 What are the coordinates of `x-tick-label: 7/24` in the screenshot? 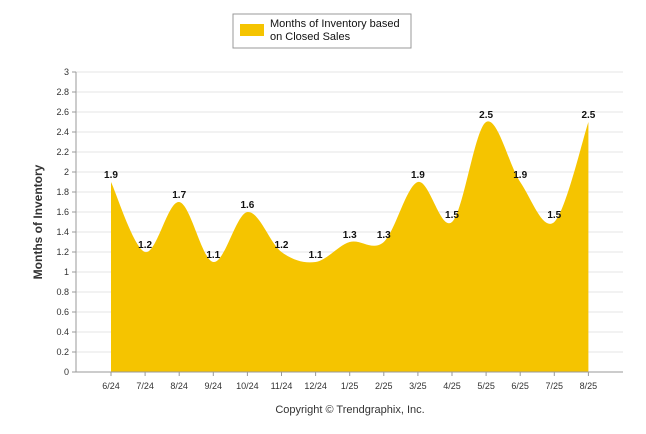 It's located at (145, 386).